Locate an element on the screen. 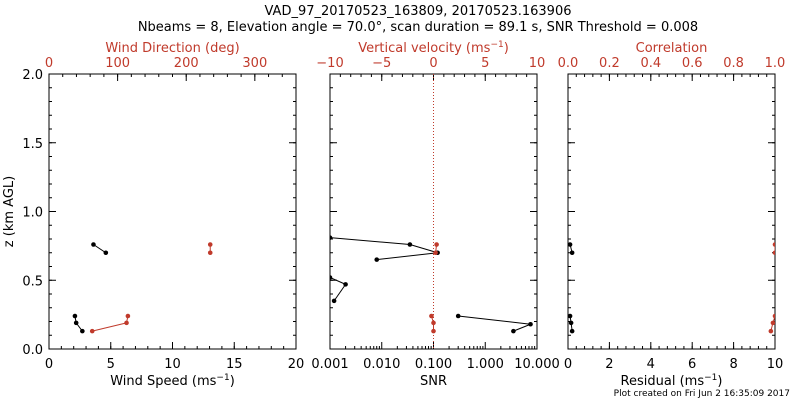  x-top-axis-label-unit-exponent: −1 is located at coordinates (496, 45).